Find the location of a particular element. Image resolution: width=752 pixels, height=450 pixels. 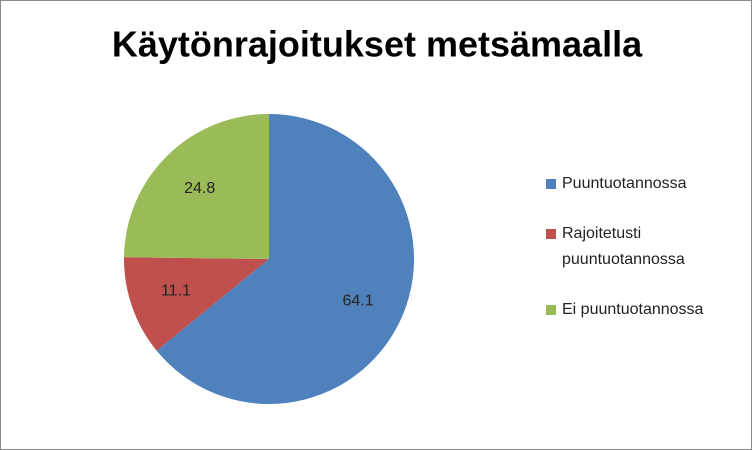

data-label: 24.8 is located at coordinates (199, 188).